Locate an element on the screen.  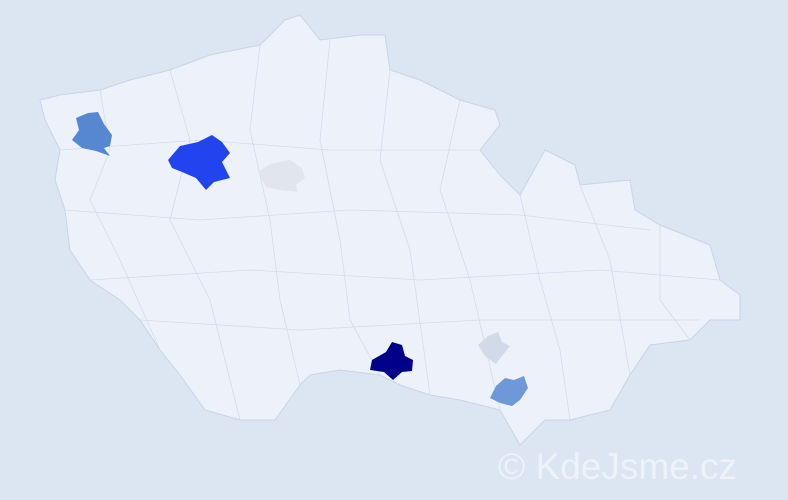
watermark: © KdeJsme.cz is located at coordinates (618, 466).